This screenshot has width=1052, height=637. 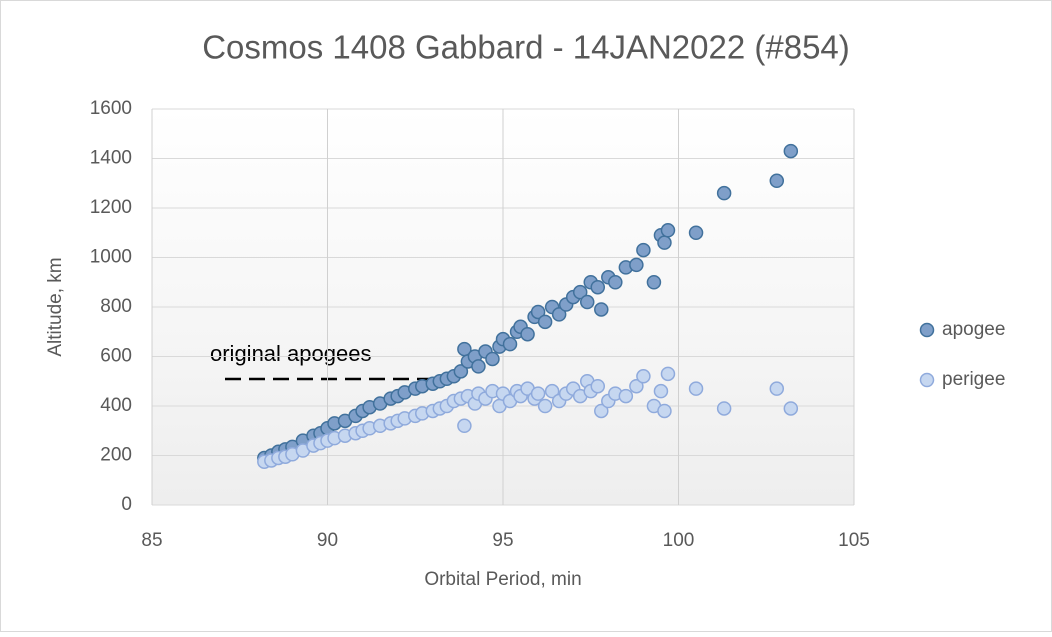 I want to click on y-tick-label: 200, so click(x=116, y=455).